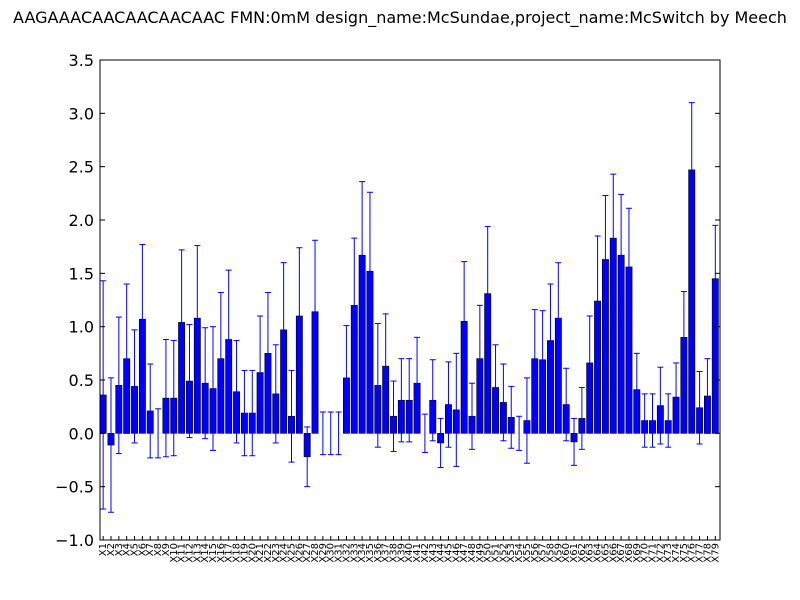 The height and width of the screenshot is (600, 800). What do you see at coordinates (472, 416) in the screenshot?
I see `error-bar-x48` at bounding box center [472, 416].